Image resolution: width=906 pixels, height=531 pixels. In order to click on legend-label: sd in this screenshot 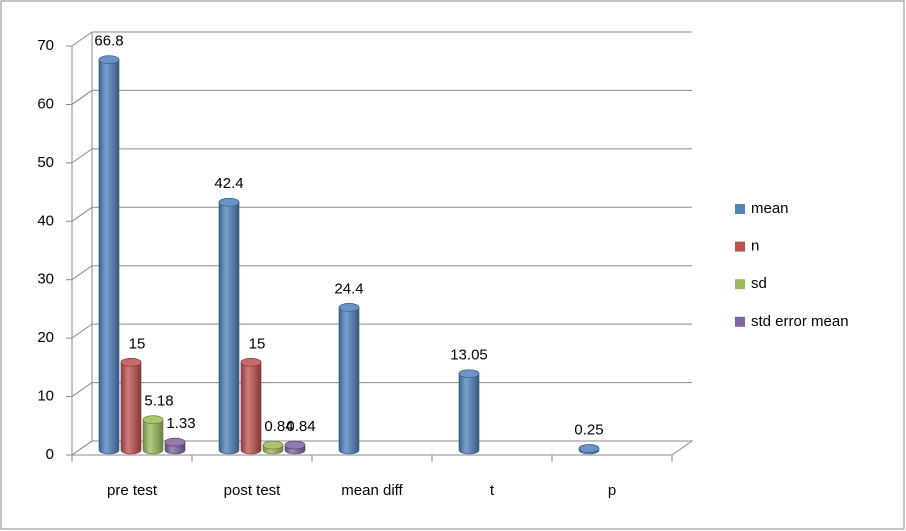, I will do `click(759, 283)`.